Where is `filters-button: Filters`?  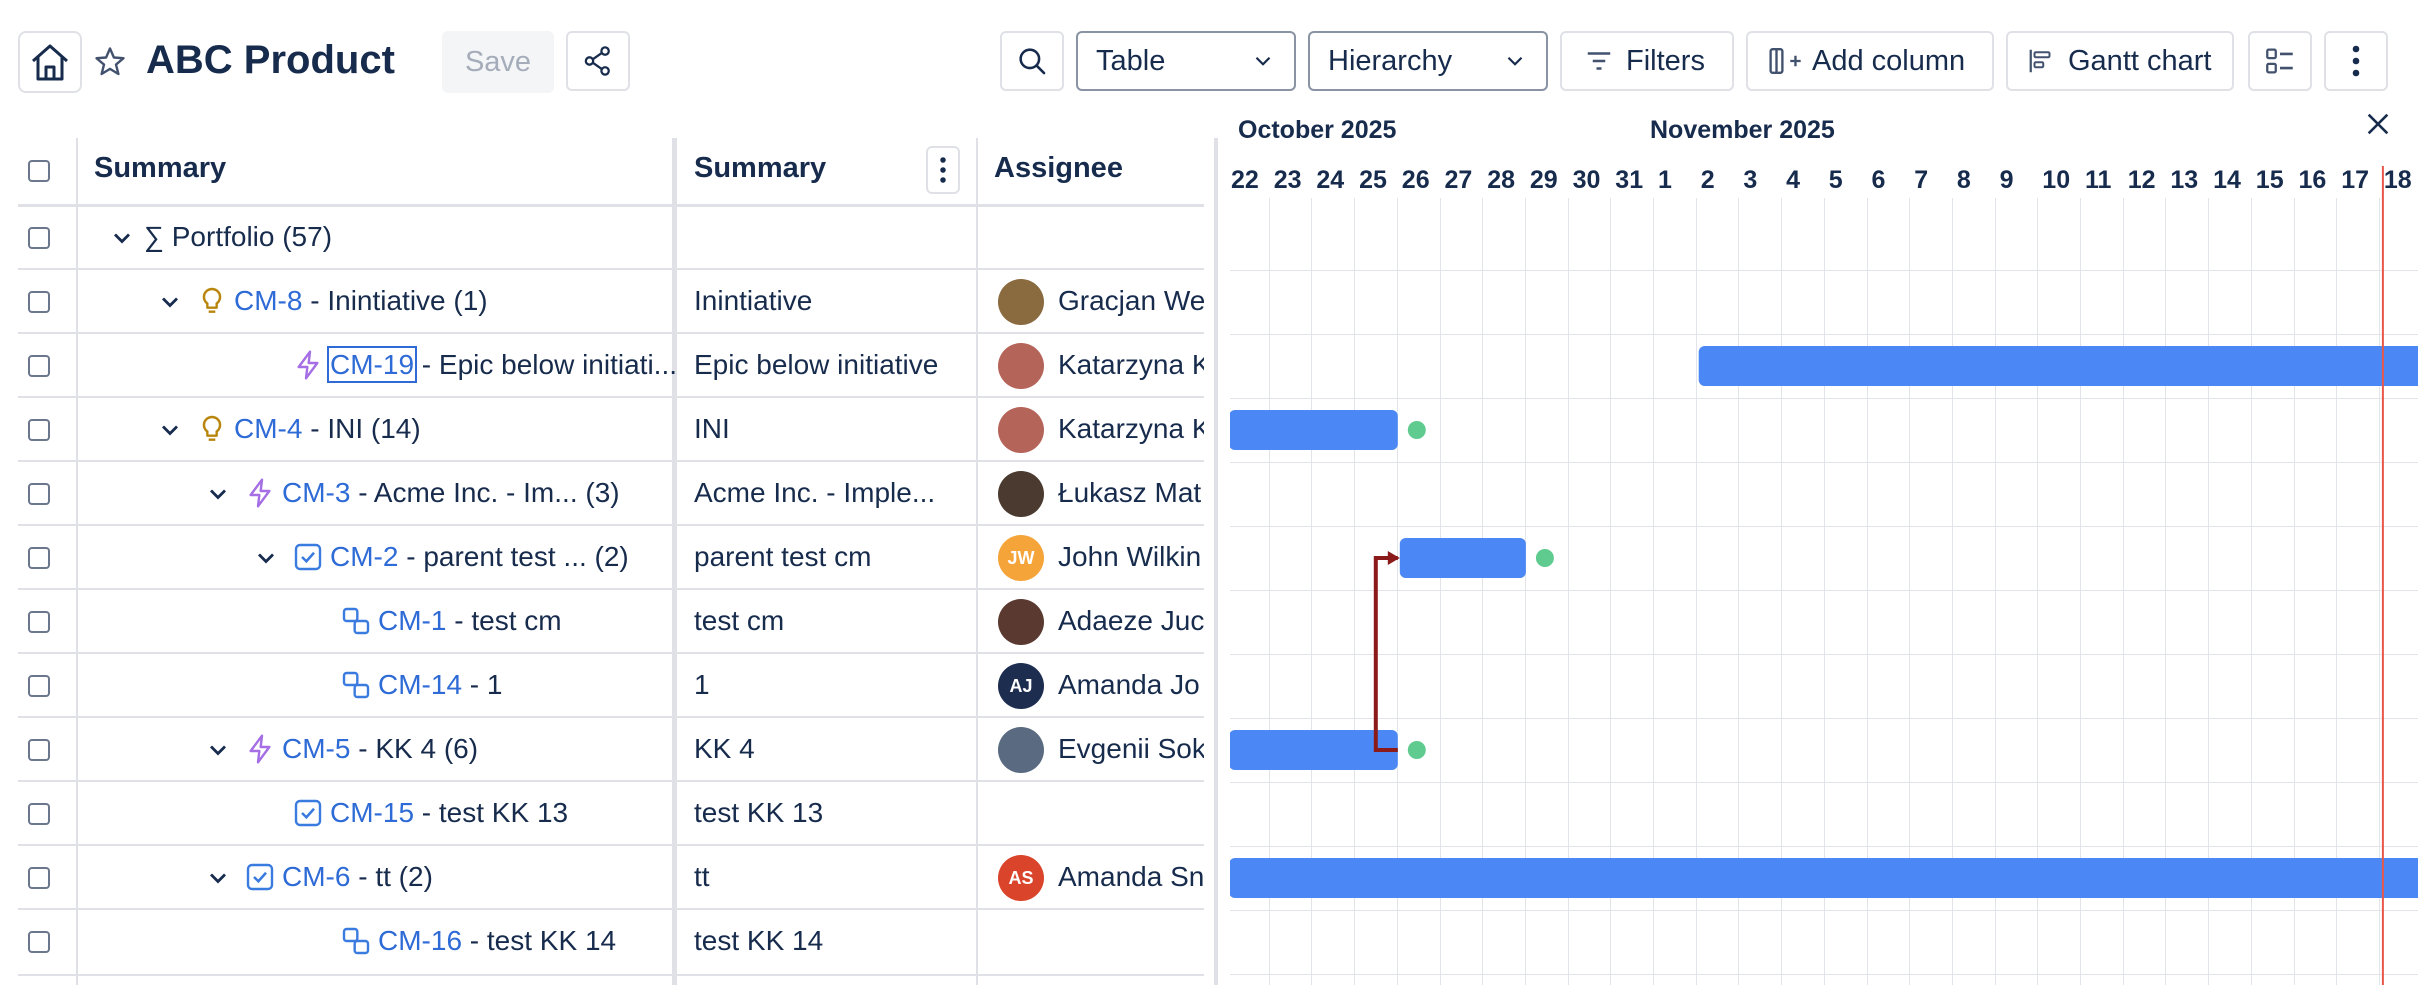
filters-button: Filters is located at coordinates (1647, 61).